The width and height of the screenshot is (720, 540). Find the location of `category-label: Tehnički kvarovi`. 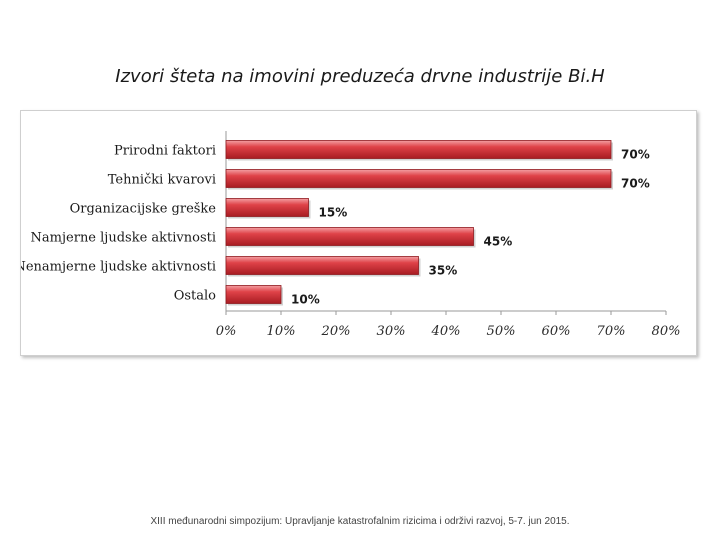

category-label: Tehnički kvarovi is located at coordinates (162, 180).